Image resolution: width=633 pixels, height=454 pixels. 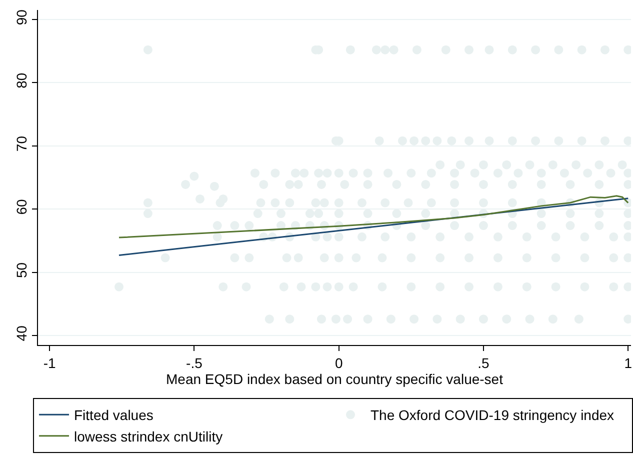 What do you see at coordinates (21, 17) in the screenshot?
I see `y-tick-label: 90` at bounding box center [21, 17].